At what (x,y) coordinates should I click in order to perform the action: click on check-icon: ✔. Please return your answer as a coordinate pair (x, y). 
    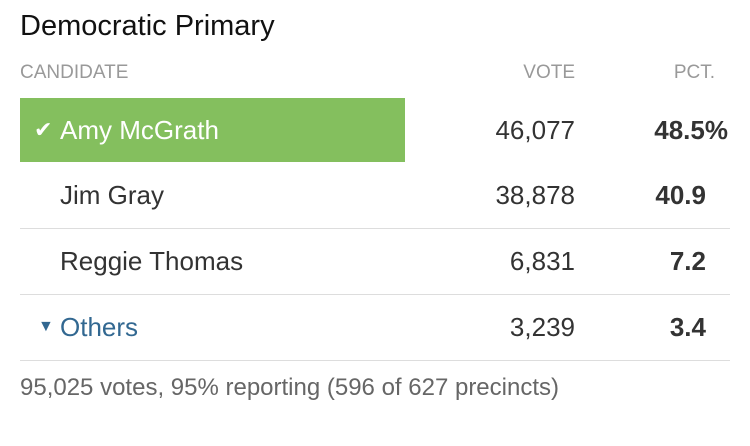
    Looking at the image, I should click on (43, 129).